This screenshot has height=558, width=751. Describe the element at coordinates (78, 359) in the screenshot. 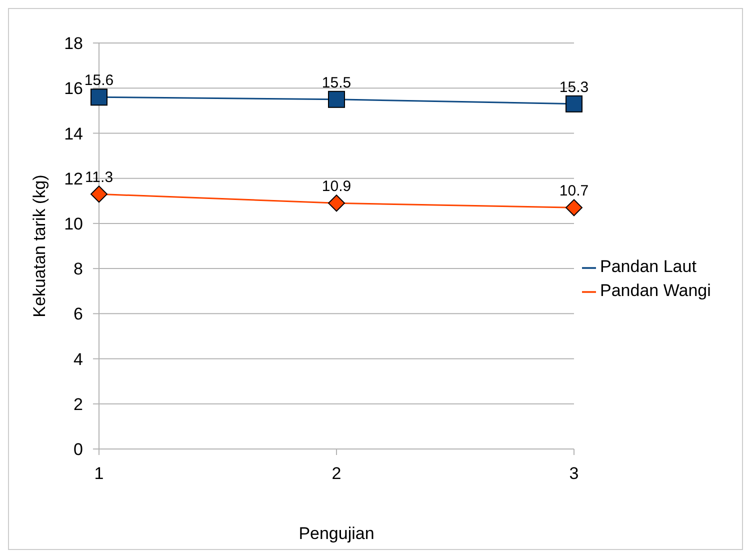

I see `y-tick-label: 4` at that location.